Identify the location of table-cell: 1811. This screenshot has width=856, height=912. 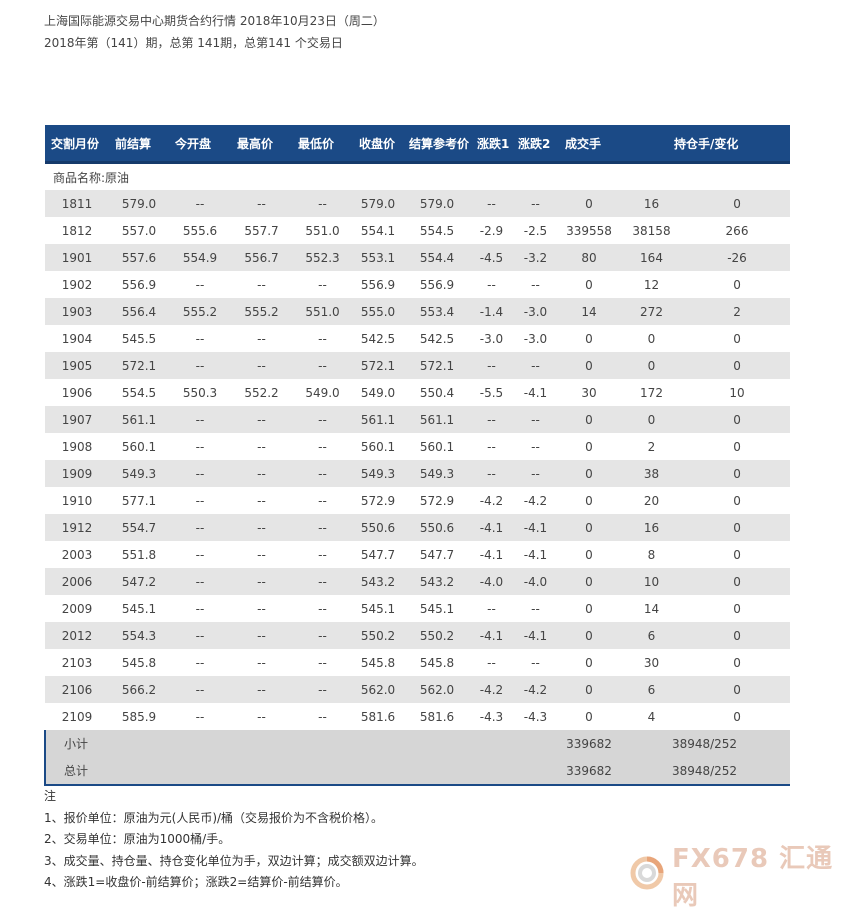
(77, 203).